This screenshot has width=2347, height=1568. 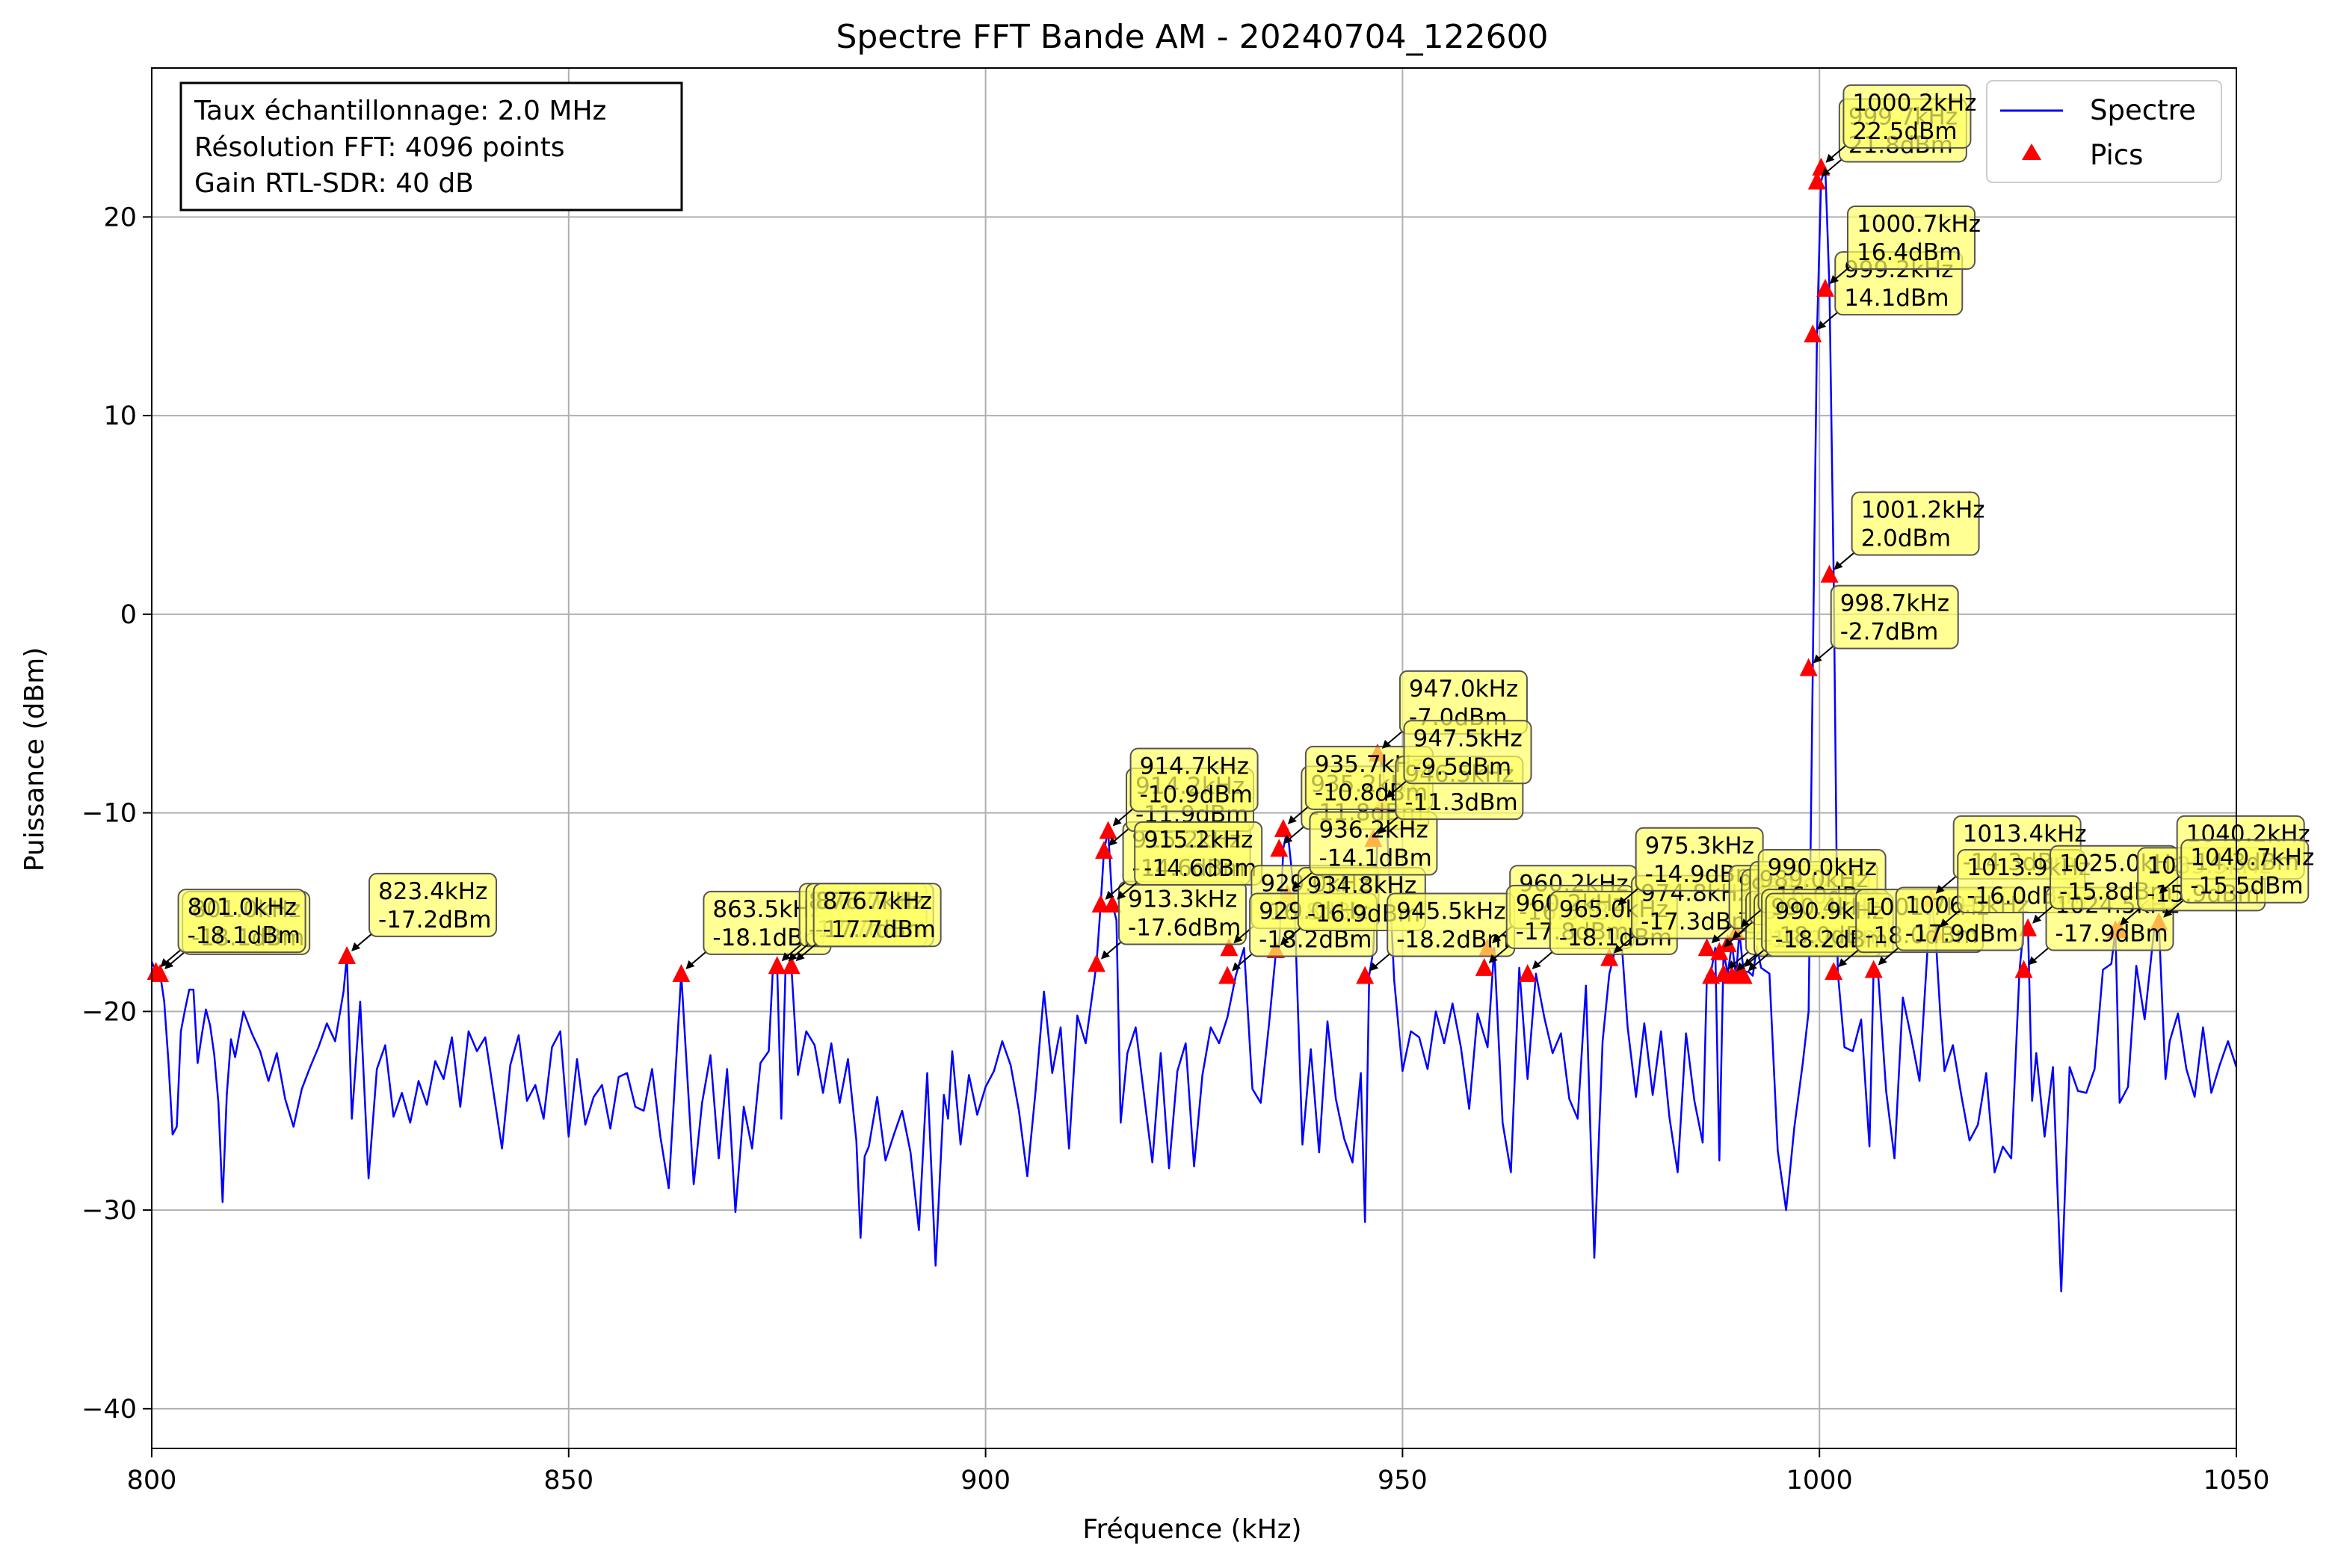 What do you see at coordinates (1184, 928) in the screenshot?
I see `annotation-power: -17.6dBm` at bounding box center [1184, 928].